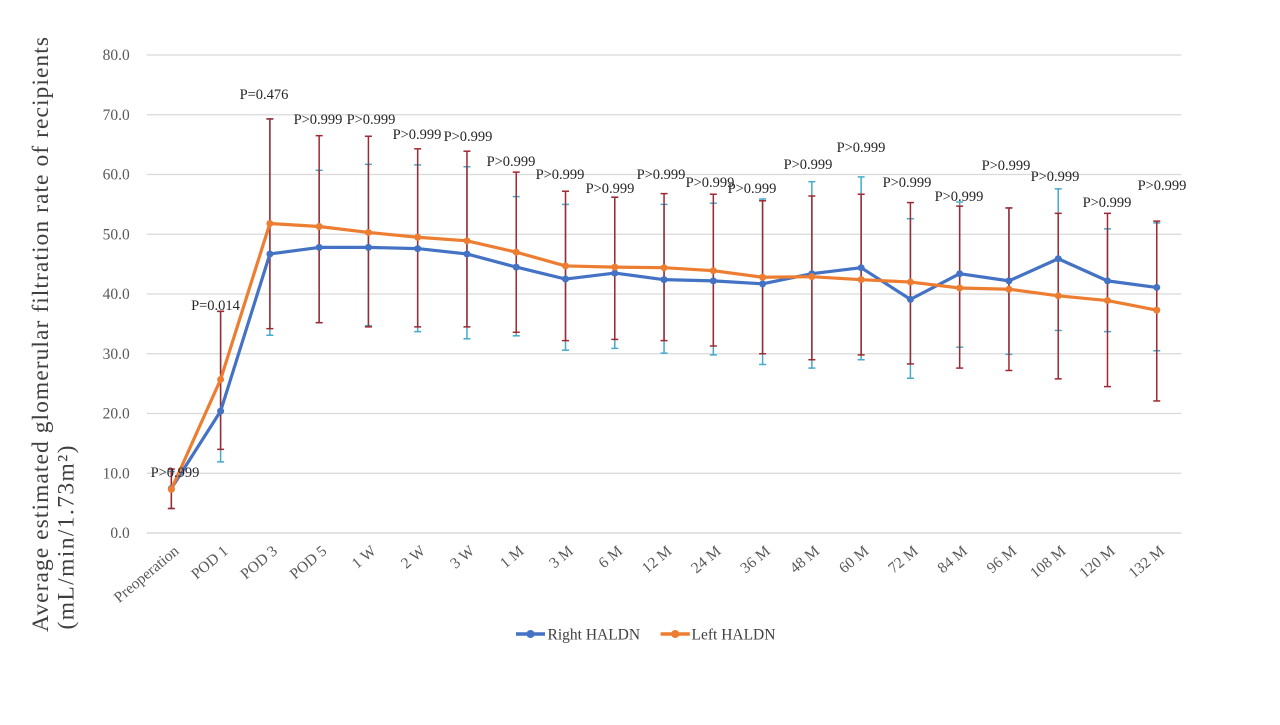  Describe the element at coordinates (116, 115) in the screenshot. I see `svg-text: 70.0` at that location.